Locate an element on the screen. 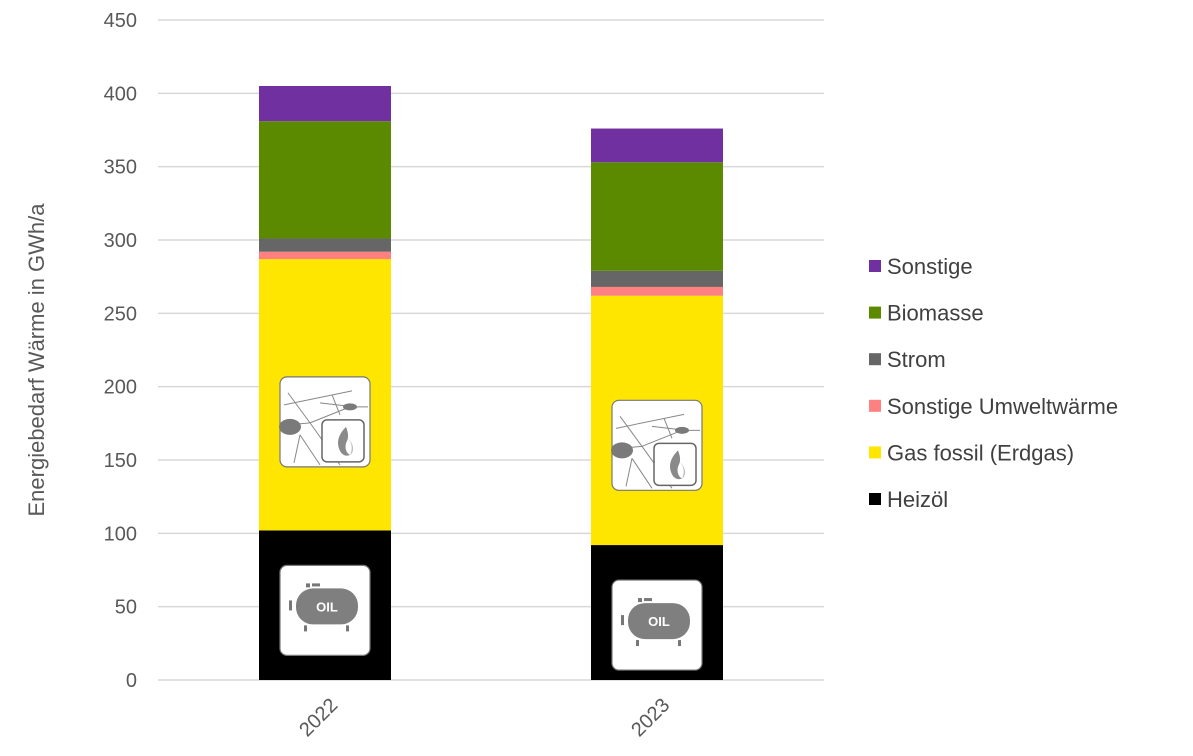 The width and height of the screenshot is (1193, 756). y-tick-label: 450 is located at coordinates (120, 21).